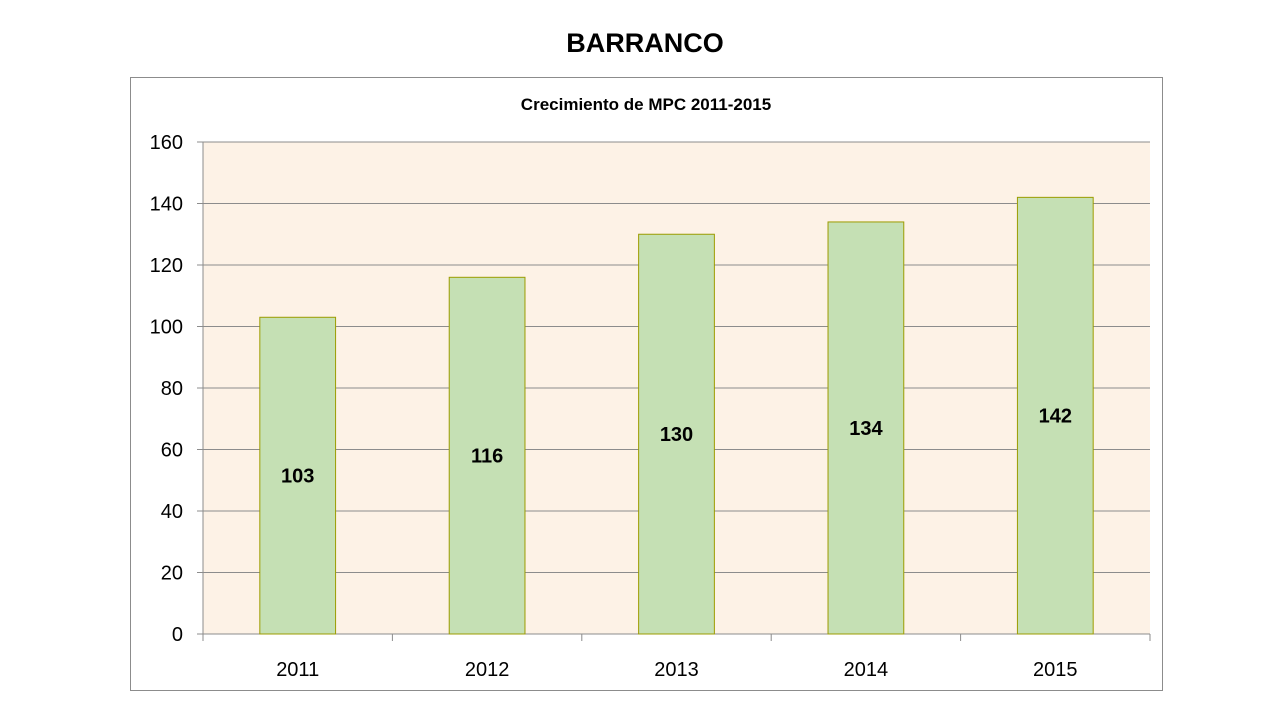  I want to click on y-tick-label: 0, so click(177, 635).